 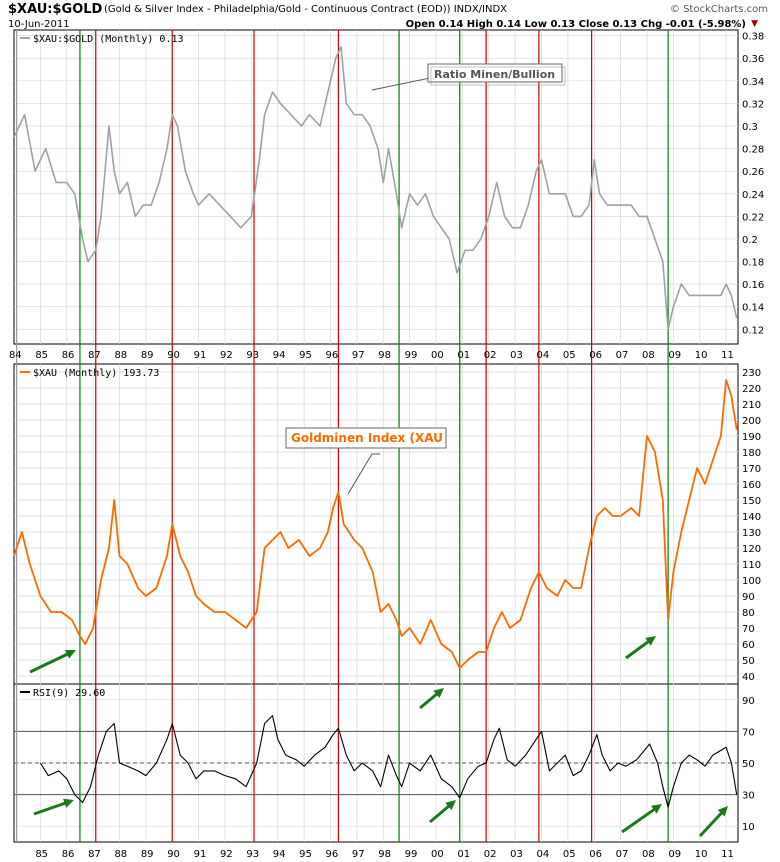 What do you see at coordinates (41, 854) in the screenshot?
I see `x-tick-label: 85` at bounding box center [41, 854].